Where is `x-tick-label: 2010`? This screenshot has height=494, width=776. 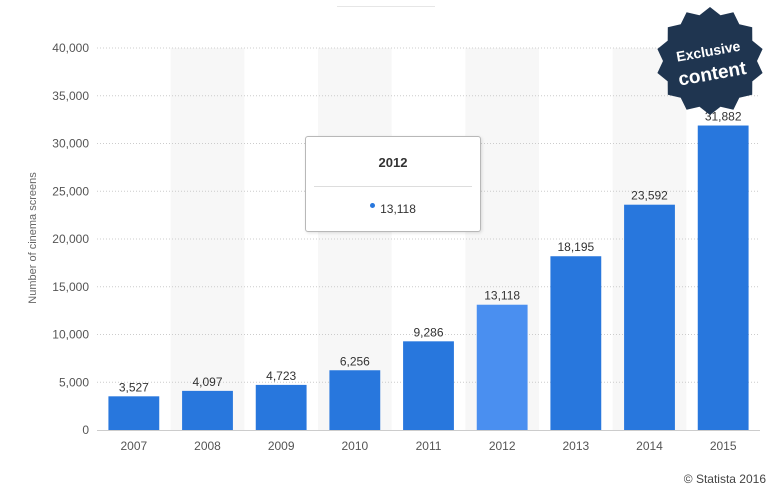
x-tick-label: 2010 is located at coordinates (354, 446).